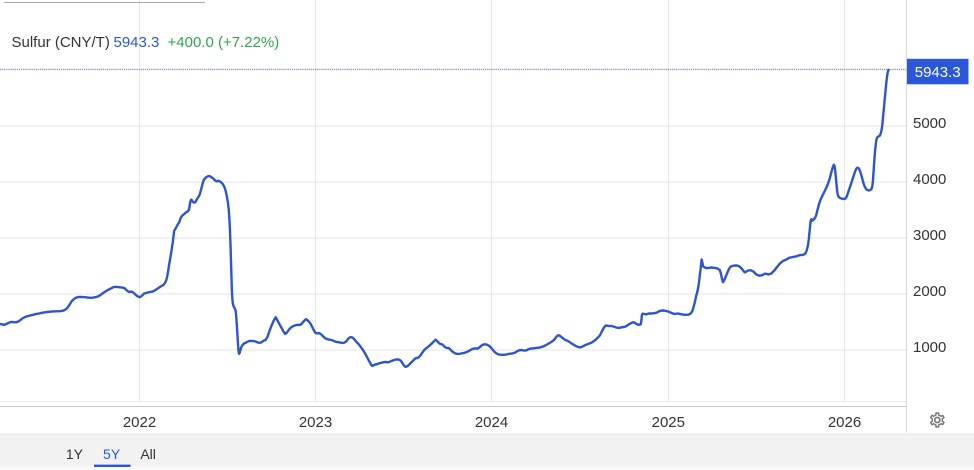  I want to click on svg-text: Sulfur (CNY/T), so click(61, 42).